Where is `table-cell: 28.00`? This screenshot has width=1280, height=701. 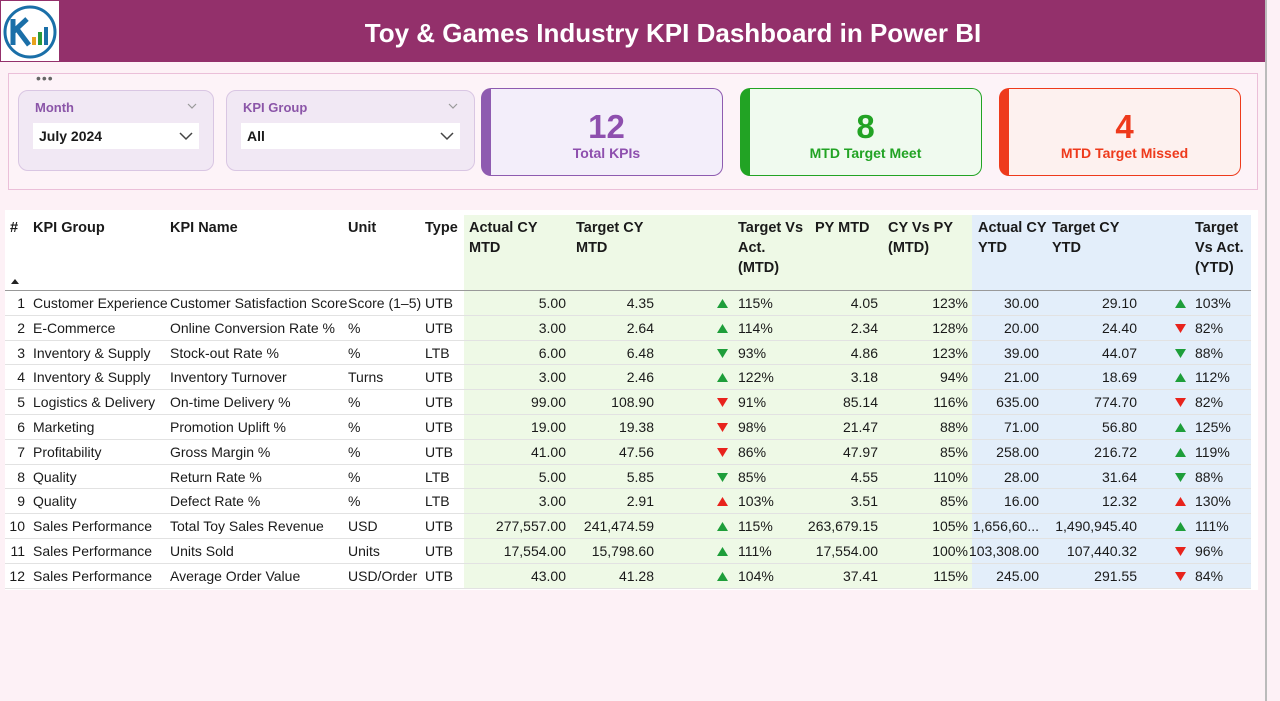 table-cell: 28.00 is located at coordinates (1021, 476).